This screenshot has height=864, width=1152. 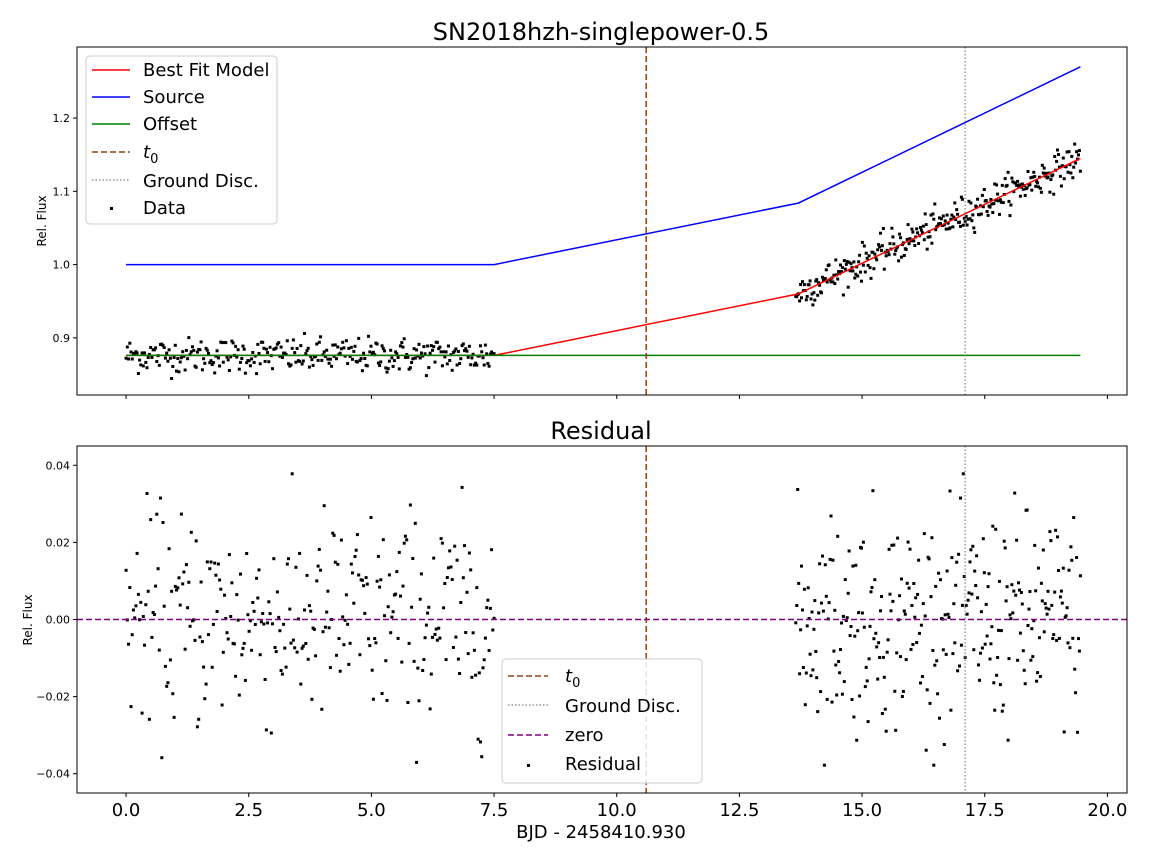 What do you see at coordinates (206, 70) in the screenshot?
I see `legend-best-fit-label: Best Fit Model` at bounding box center [206, 70].